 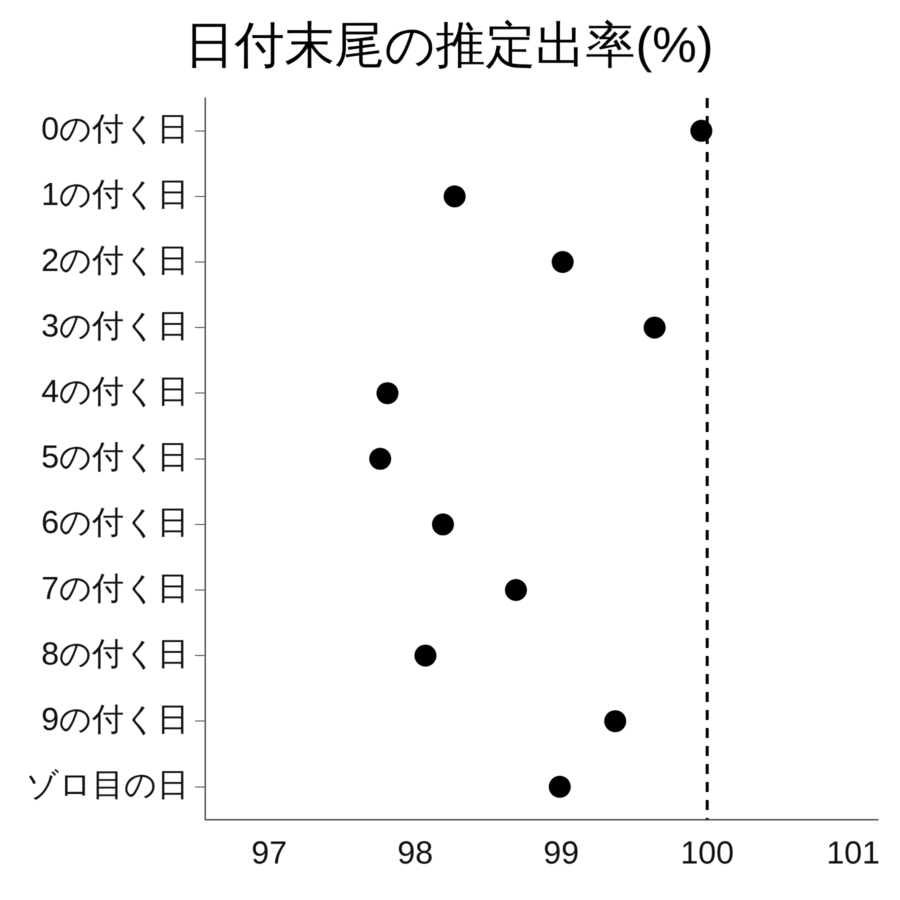 I want to click on y-tick-label: 6の付く日, so click(x=115, y=522).